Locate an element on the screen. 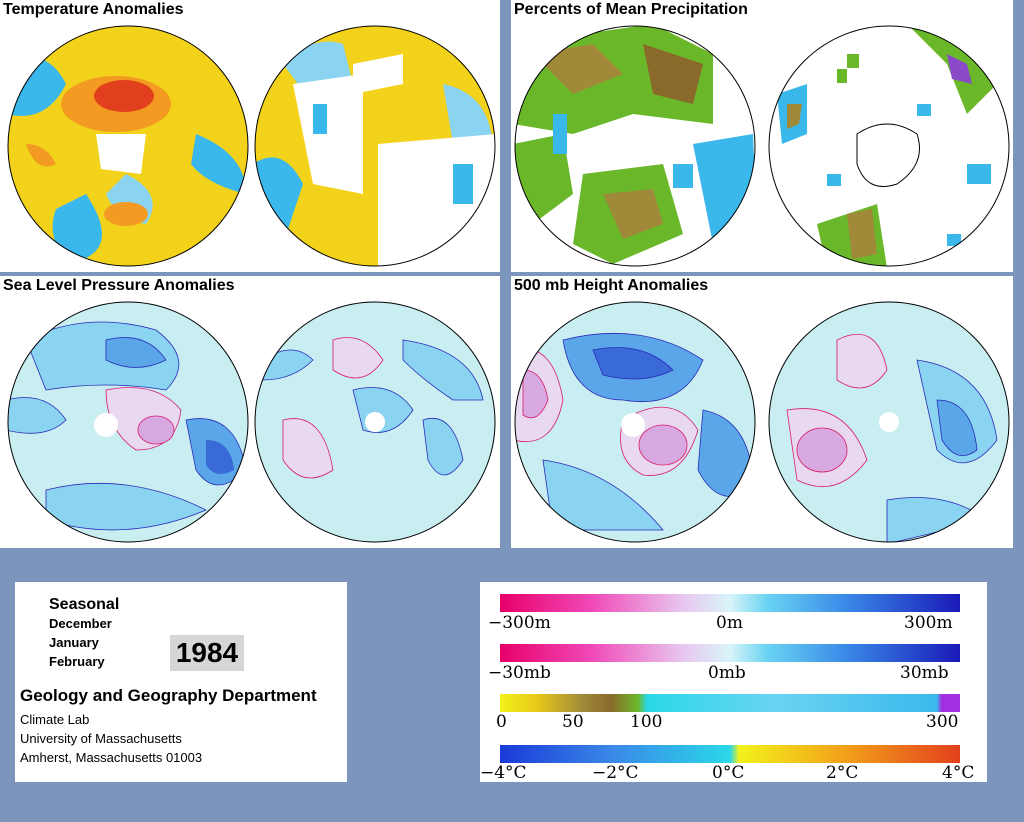 The image size is (1024, 822). temperature-colorbar is located at coordinates (730, 754).